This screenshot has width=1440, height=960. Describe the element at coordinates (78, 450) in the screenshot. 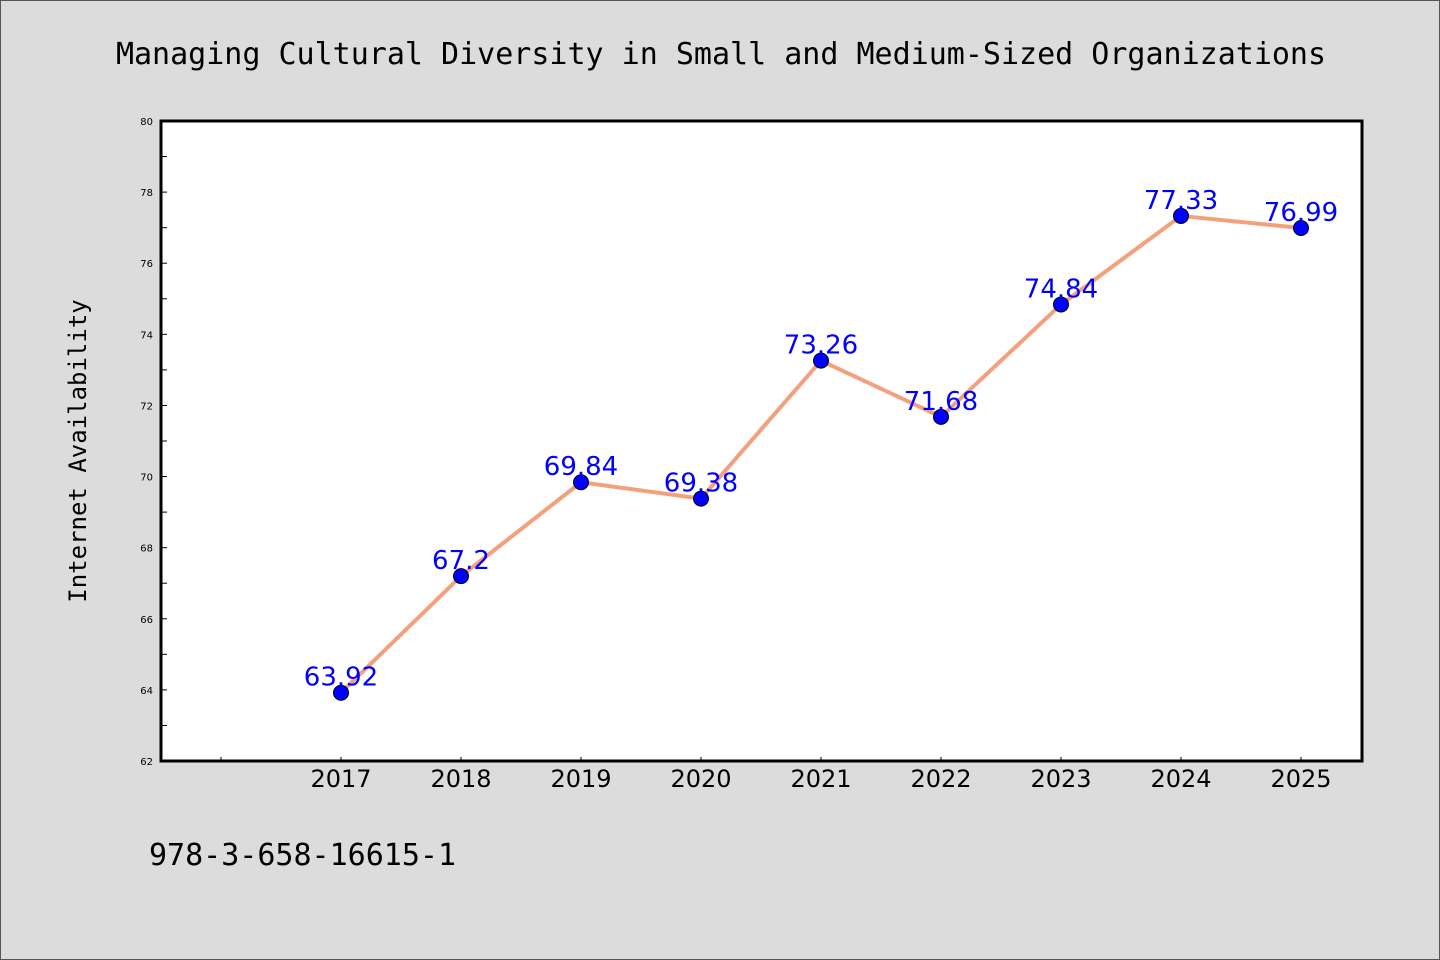

I see `y-axis-label: Internet Availability` at that location.